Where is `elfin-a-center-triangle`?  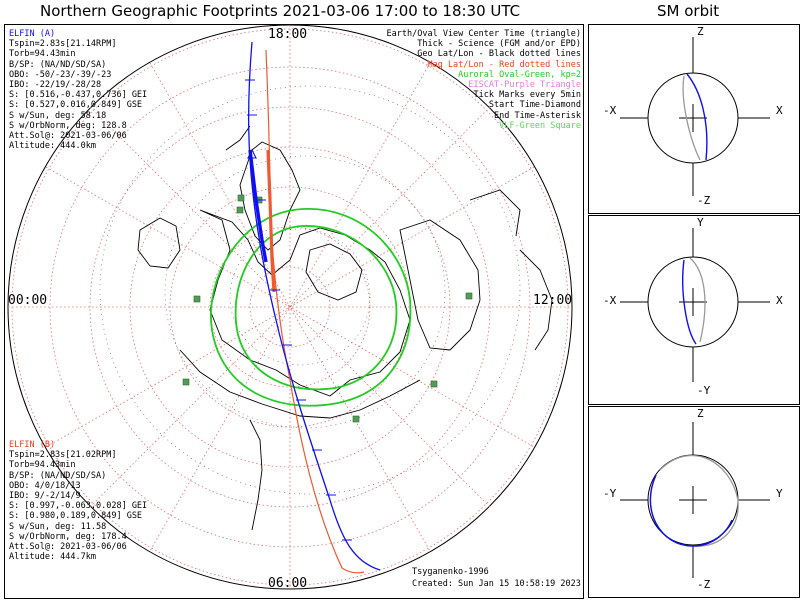
elfin-a-center-triangle is located at coordinates (252, 153).